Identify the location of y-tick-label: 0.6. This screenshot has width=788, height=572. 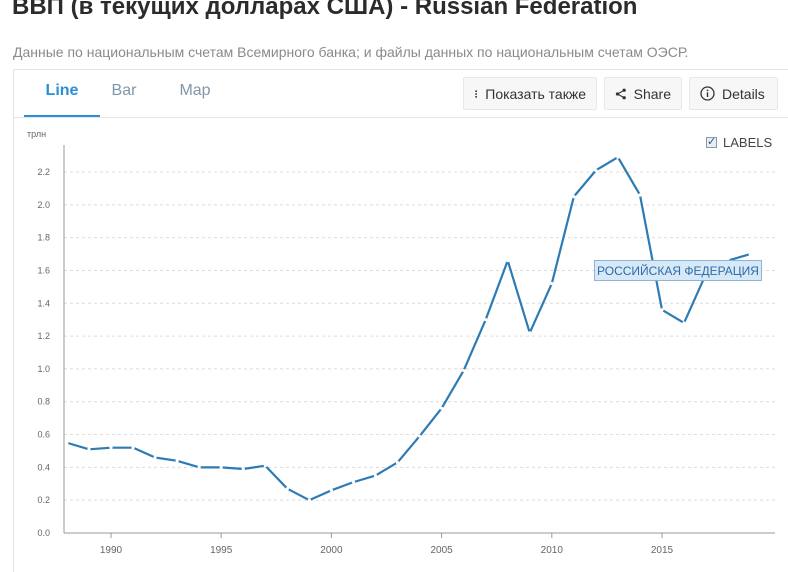
(43, 435).